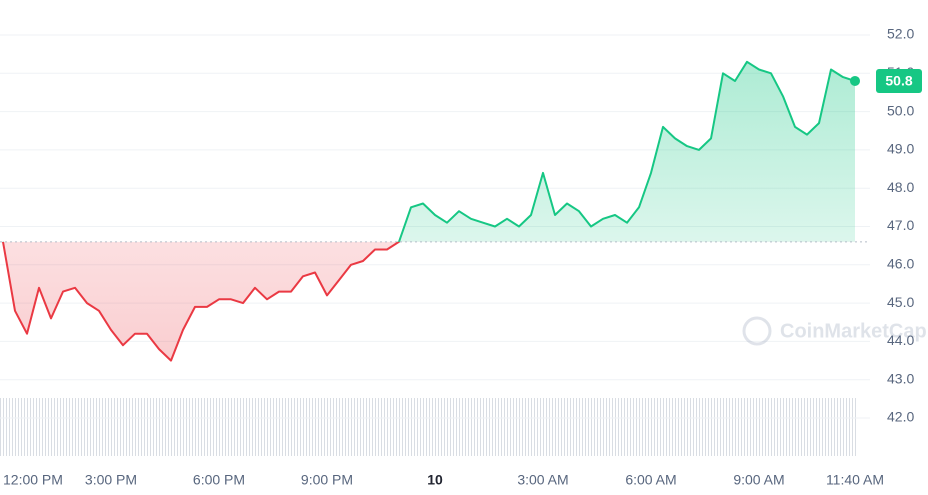 The image size is (928, 495). I want to click on price-tag-label: 50.8, so click(898, 81).